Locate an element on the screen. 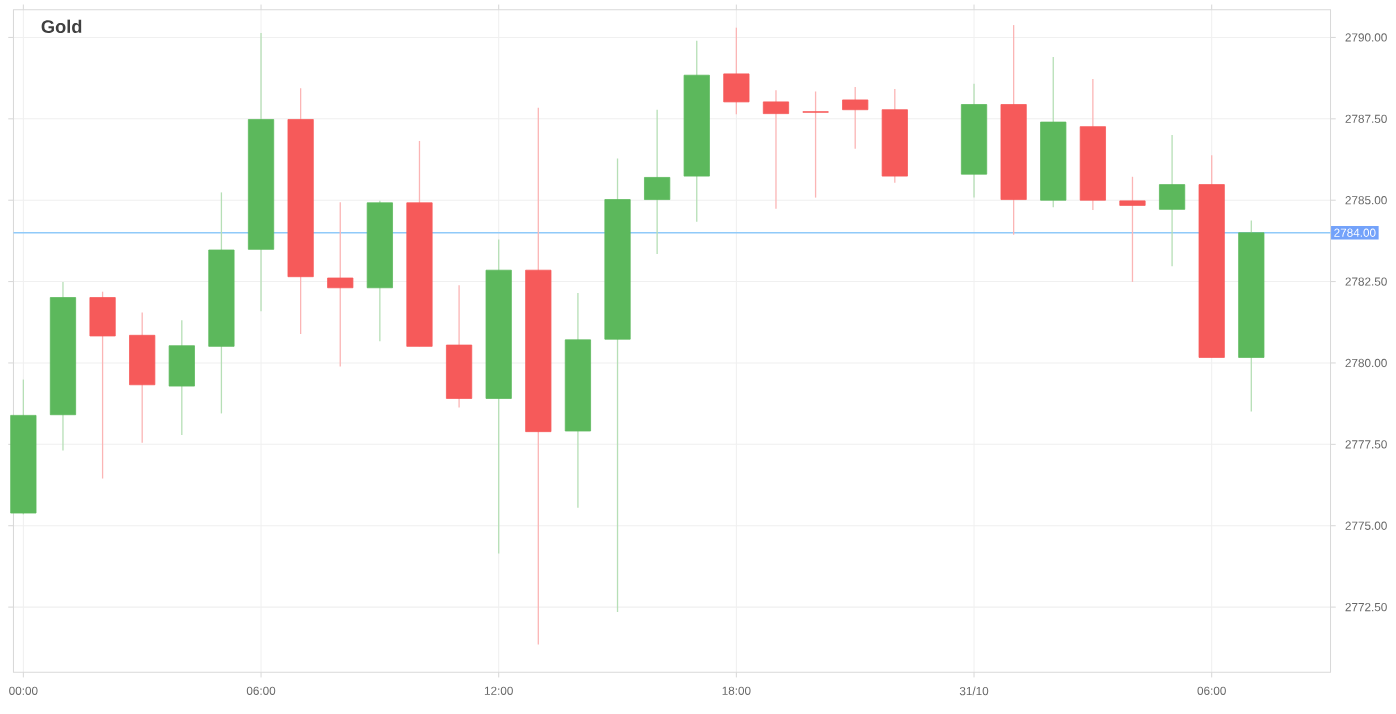 The width and height of the screenshot is (1396, 714). chart-title: Gold is located at coordinates (61, 27).